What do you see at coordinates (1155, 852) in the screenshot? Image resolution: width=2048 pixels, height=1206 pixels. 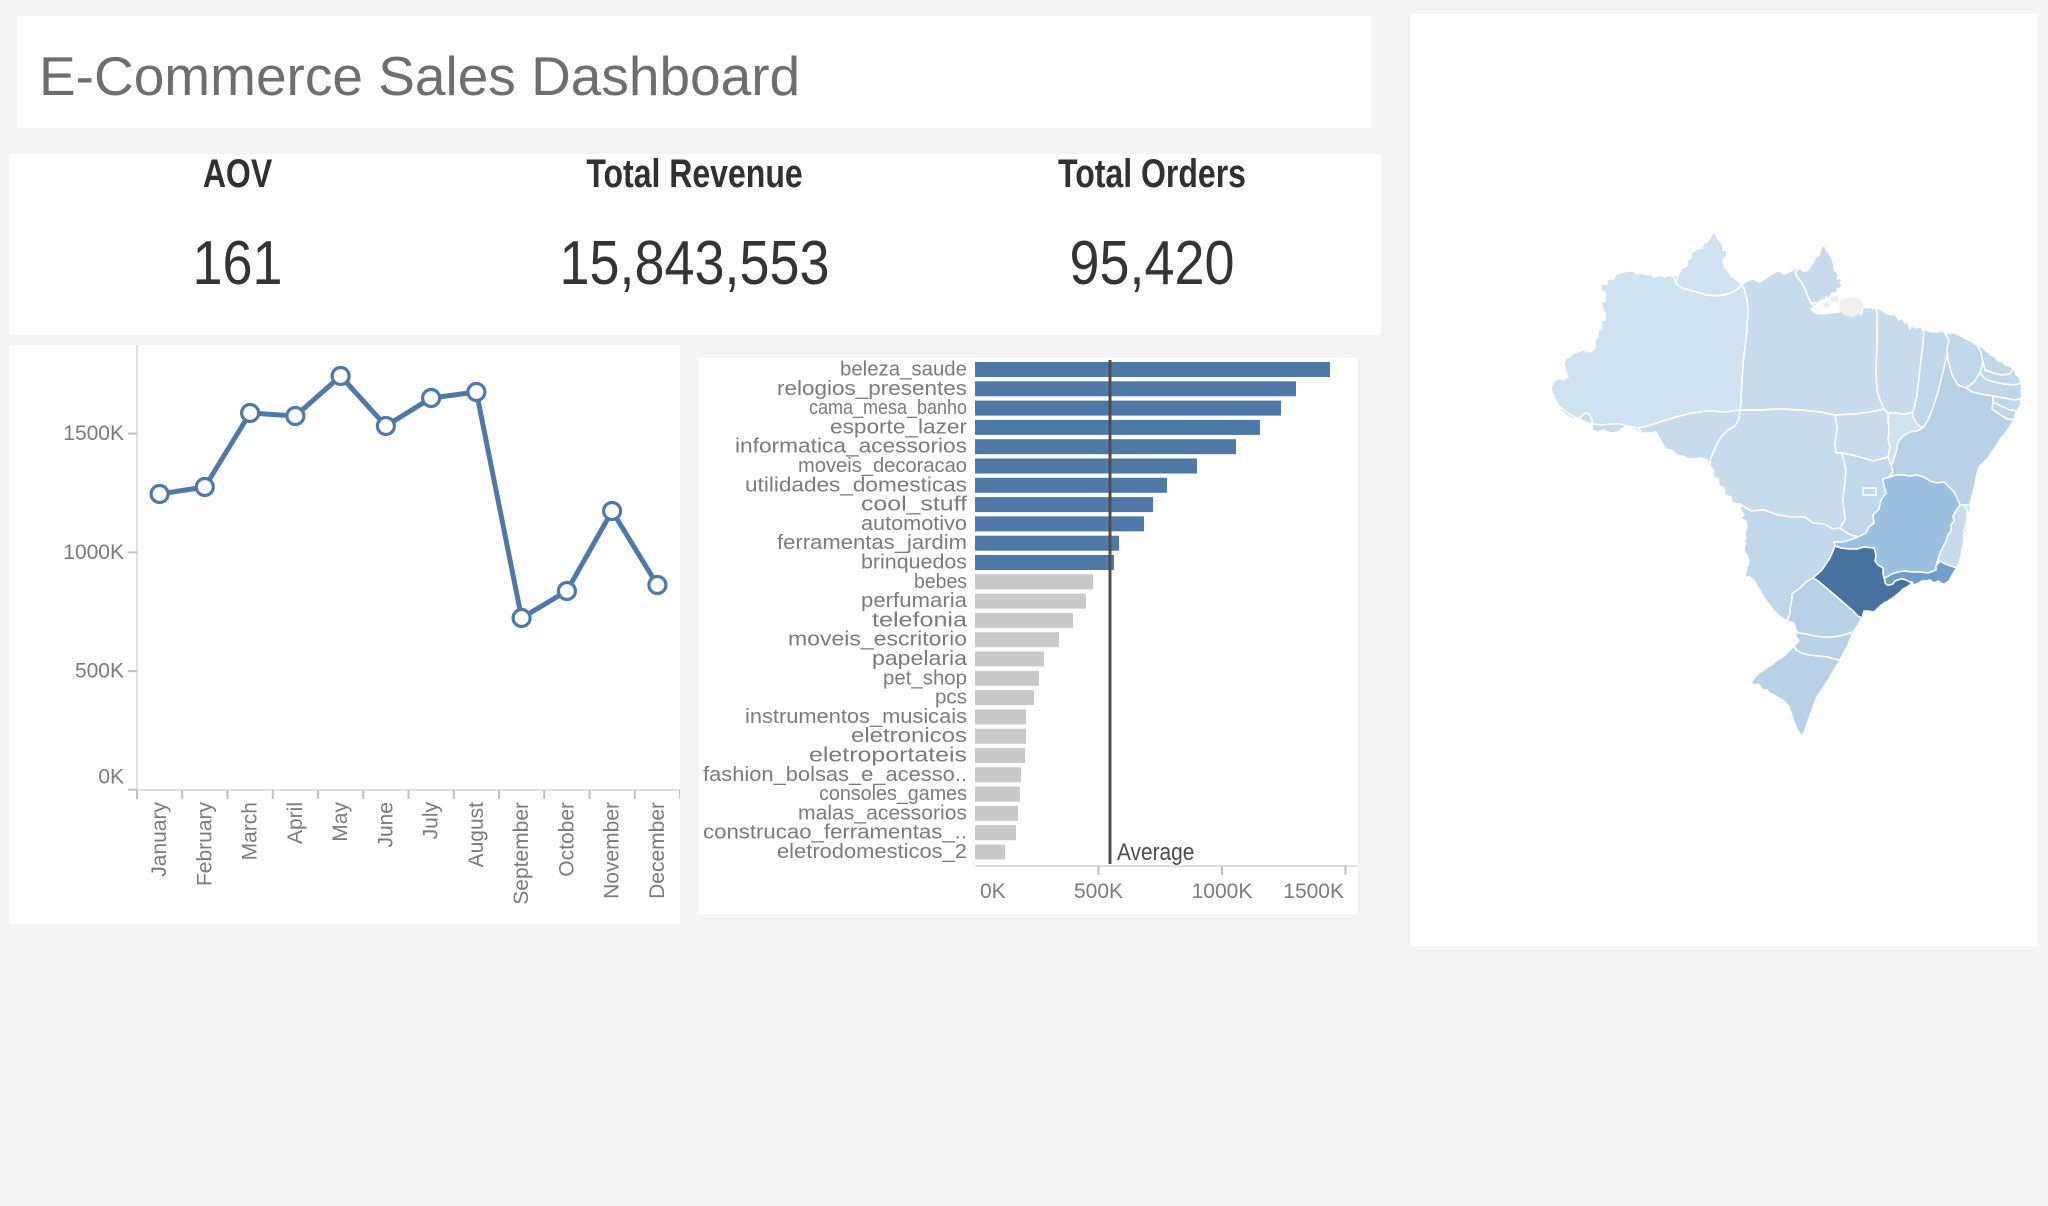 I see `svg-text: Average` at bounding box center [1155, 852].